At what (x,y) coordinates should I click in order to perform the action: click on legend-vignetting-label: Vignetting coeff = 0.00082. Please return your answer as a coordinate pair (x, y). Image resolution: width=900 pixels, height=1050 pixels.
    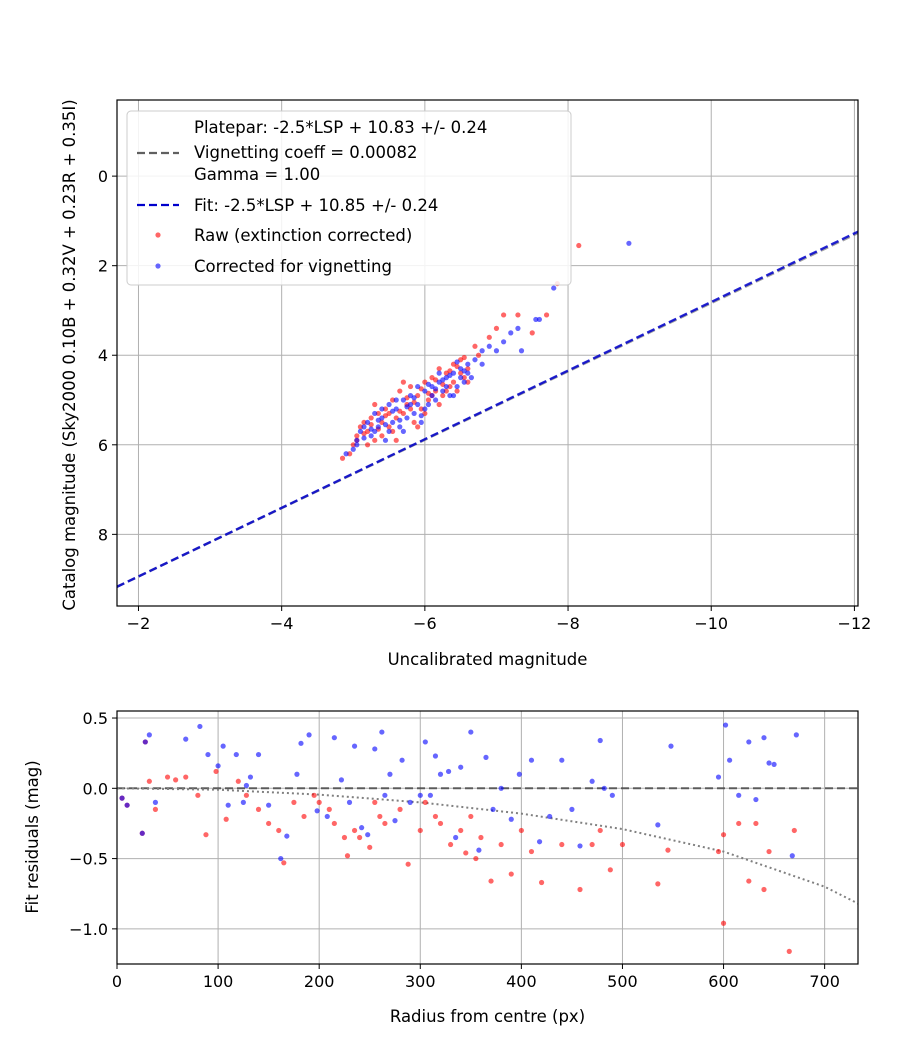
    Looking at the image, I should click on (306, 152).